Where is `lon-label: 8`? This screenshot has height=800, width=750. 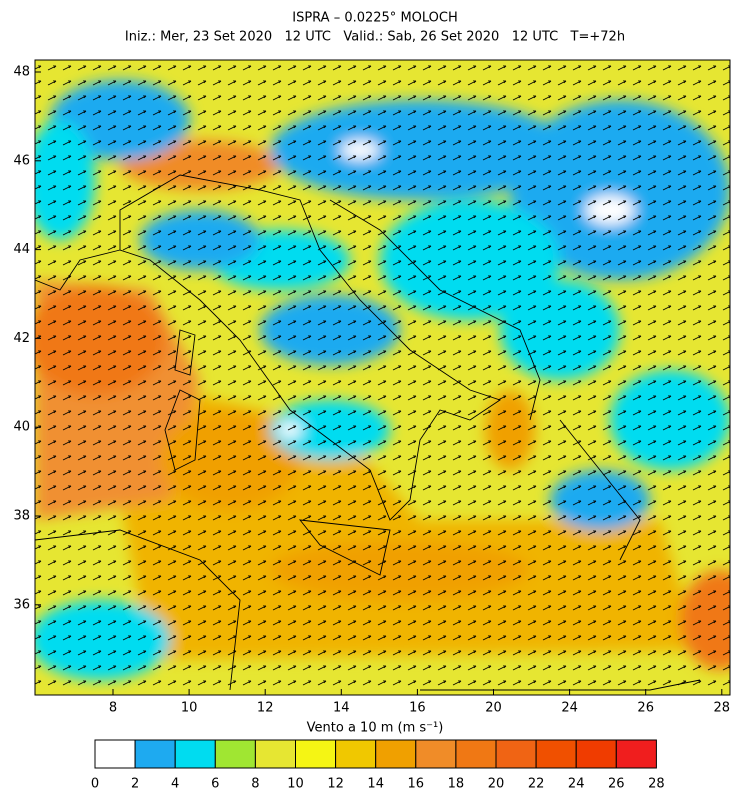
lon-label: 8 is located at coordinates (113, 708).